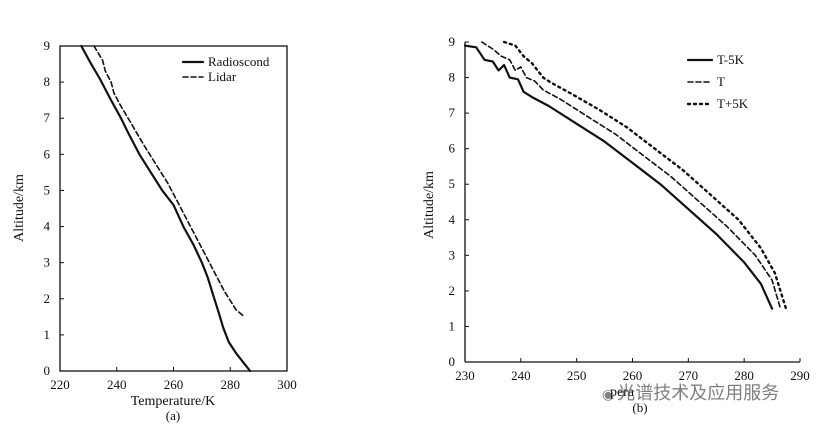  What do you see at coordinates (731, 59) in the screenshot?
I see `legend-label: T-5K` at bounding box center [731, 59].